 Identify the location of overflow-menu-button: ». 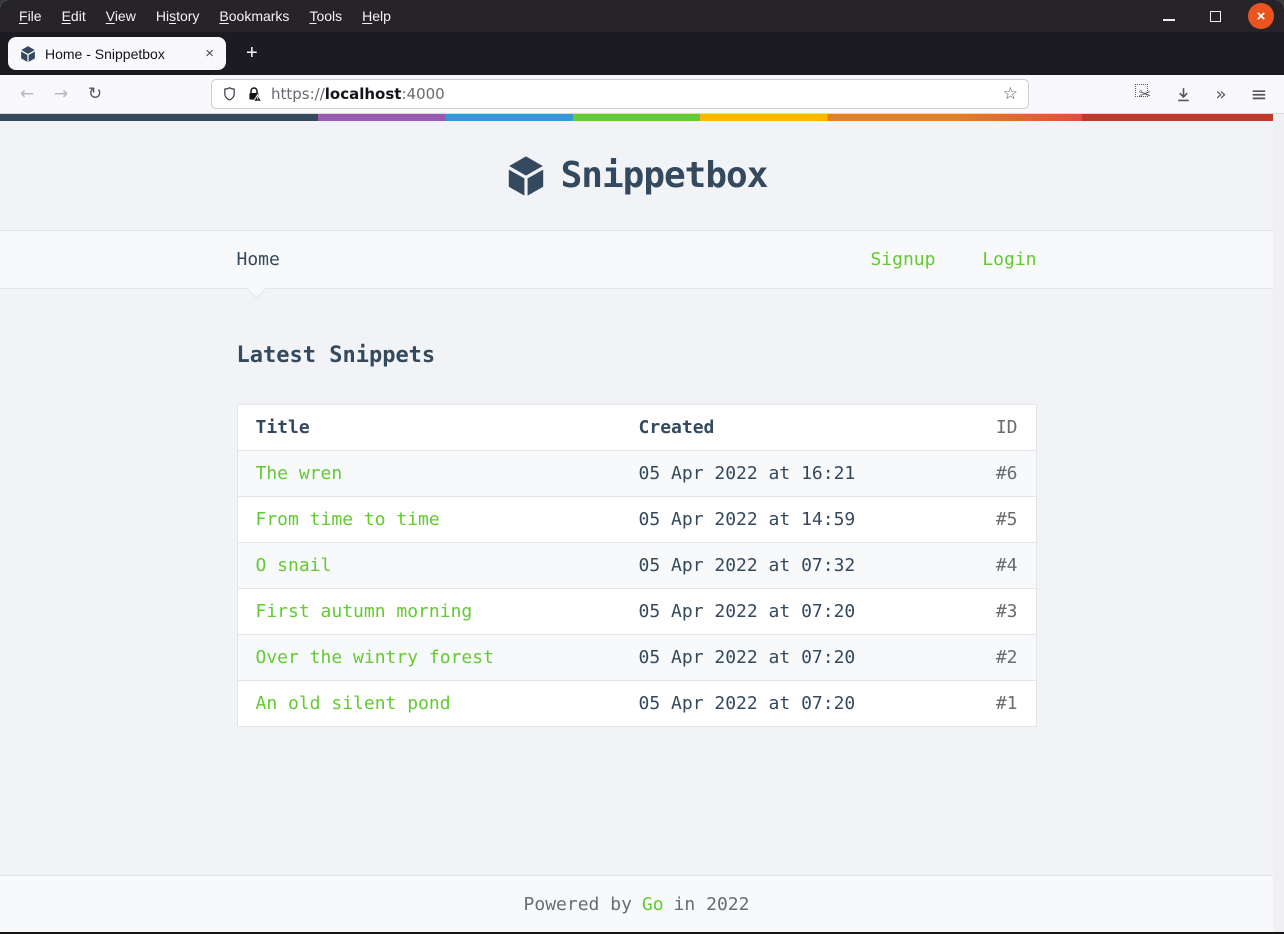
(1221, 94).